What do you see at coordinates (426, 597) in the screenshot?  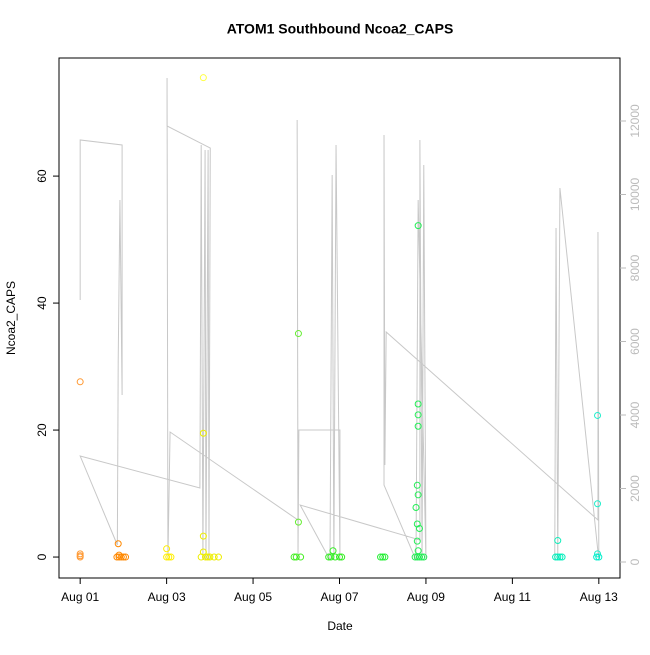 I see `x-tick-label: Aug 09` at bounding box center [426, 597].